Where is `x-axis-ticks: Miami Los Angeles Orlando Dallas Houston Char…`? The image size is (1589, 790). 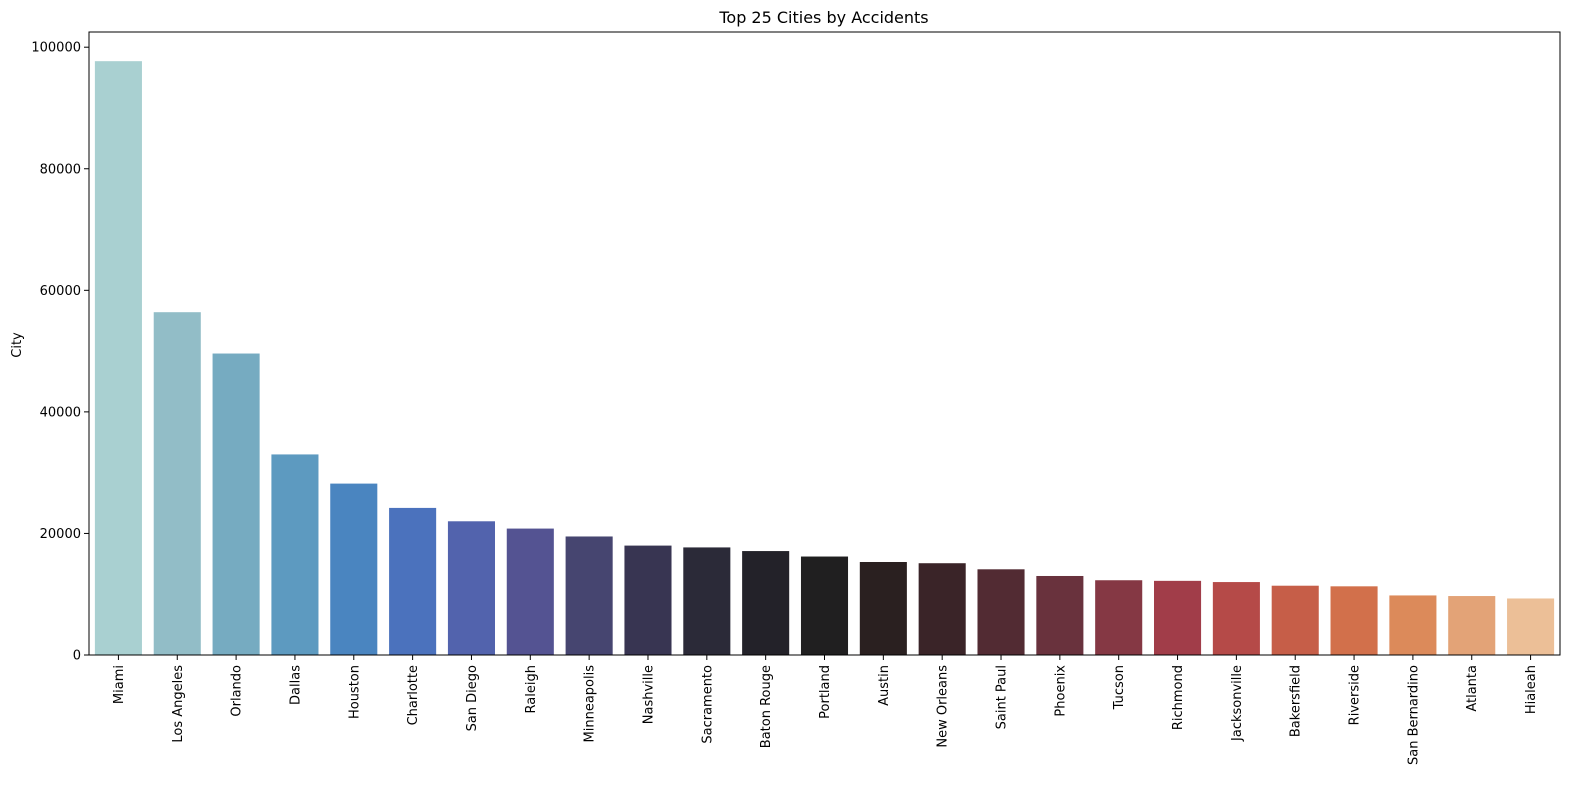 x-axis-ticks: Miami Los Angeles Orlando Dallas Houston Char… is located at coordinates (825, 710).